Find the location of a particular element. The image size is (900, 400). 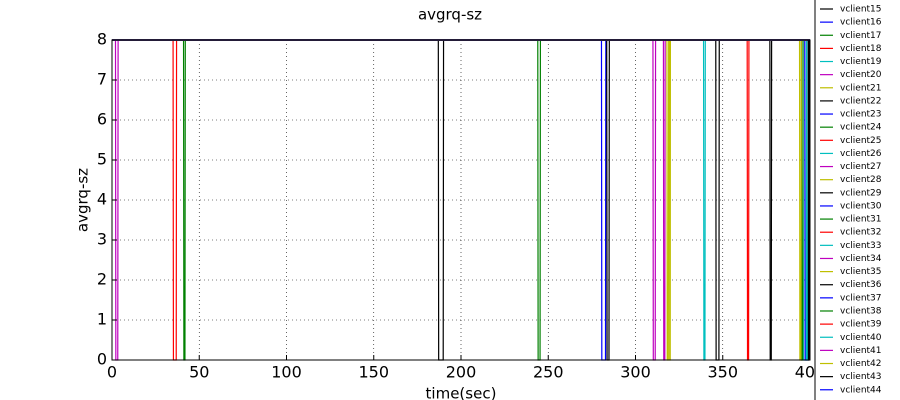

x-tick-label: 100 is located at coordinates (286, 372).